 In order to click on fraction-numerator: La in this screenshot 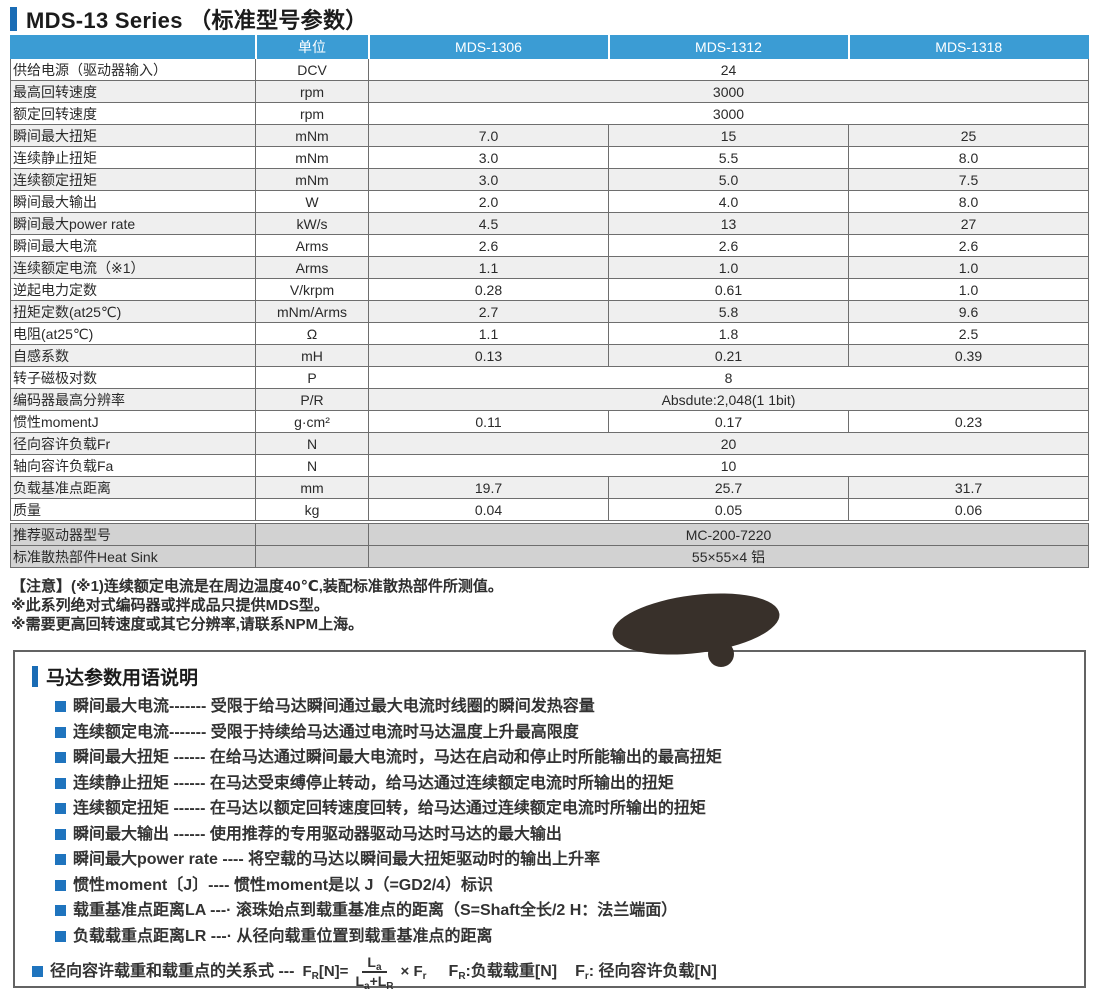, I will do `click(374, 963)`.